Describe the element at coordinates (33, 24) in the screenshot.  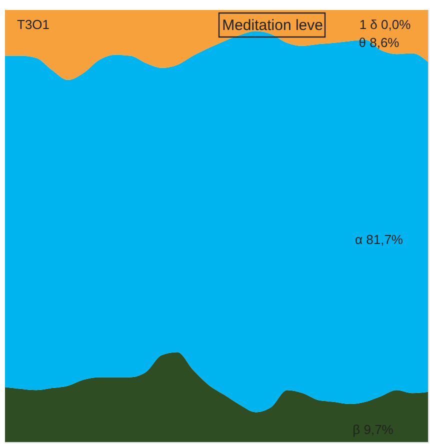
I see `text: T3O1` at that location.